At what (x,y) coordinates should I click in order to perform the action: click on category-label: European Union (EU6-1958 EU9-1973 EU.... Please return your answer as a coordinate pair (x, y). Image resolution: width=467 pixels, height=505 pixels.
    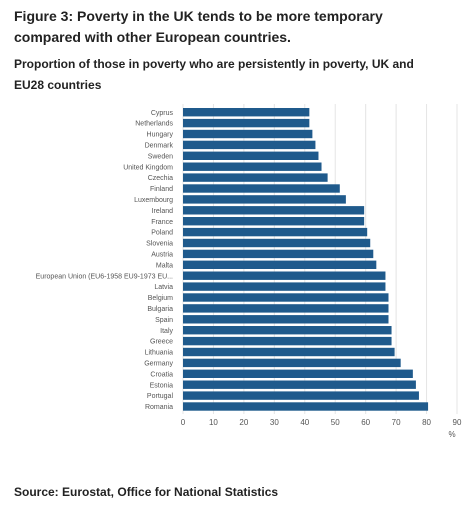
    Looking at the image, I should click on (104, 276).